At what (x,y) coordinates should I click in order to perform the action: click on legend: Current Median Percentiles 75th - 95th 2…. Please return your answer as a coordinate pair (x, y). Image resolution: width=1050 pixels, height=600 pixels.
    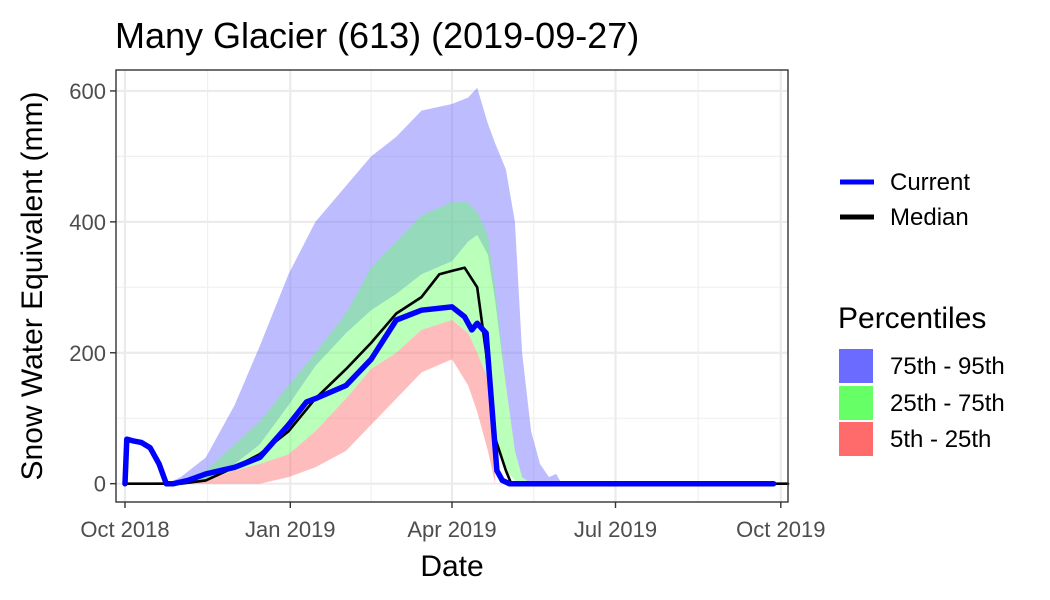
    Looking at the image, I should click on (921, 312).